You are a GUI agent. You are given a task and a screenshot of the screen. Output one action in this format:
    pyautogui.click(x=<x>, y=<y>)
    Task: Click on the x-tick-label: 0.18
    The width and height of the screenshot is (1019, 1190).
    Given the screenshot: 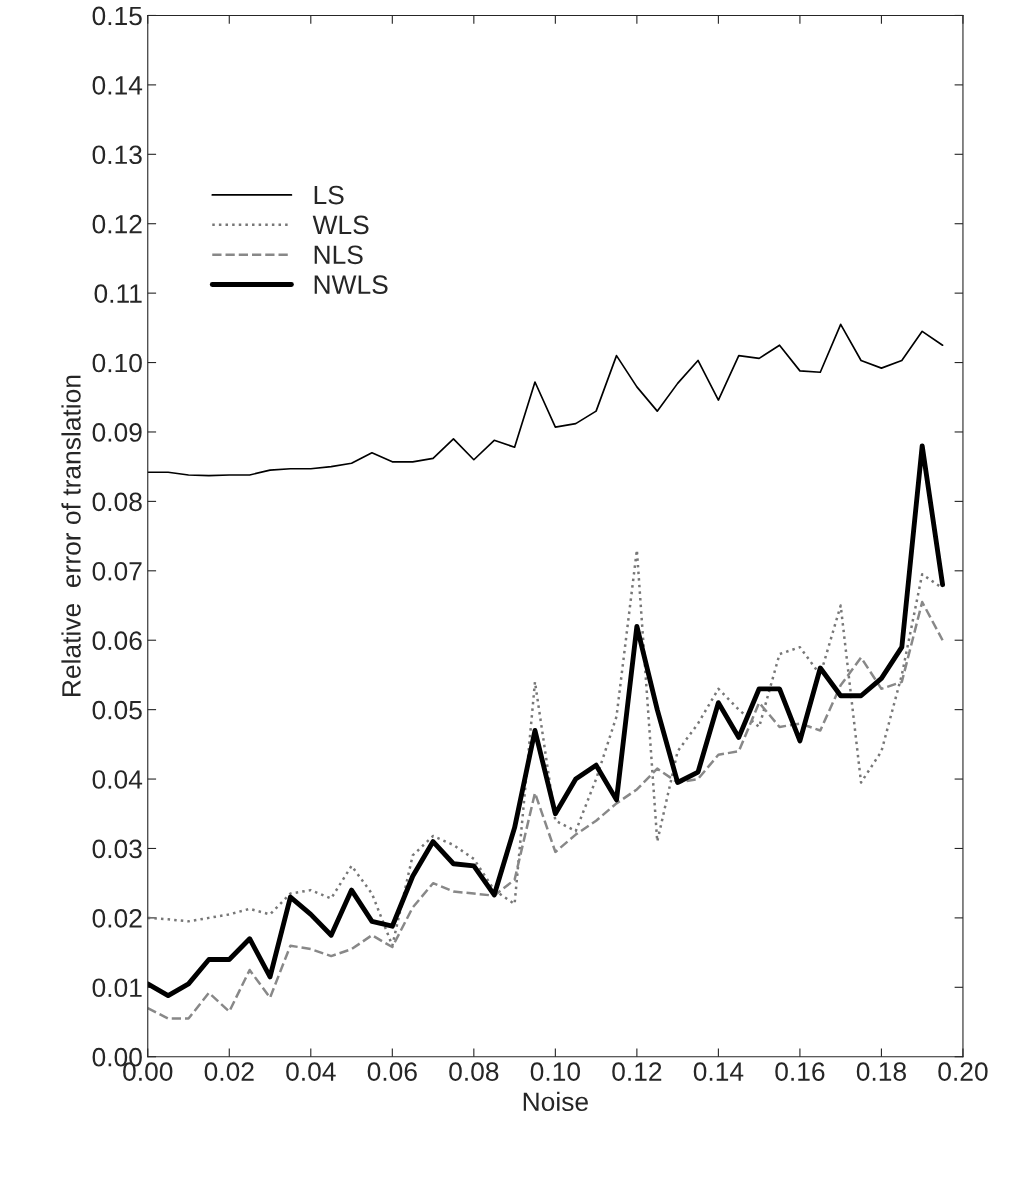 What is the action you would take?
    pyautogui.click(x=881, y=1071)
    